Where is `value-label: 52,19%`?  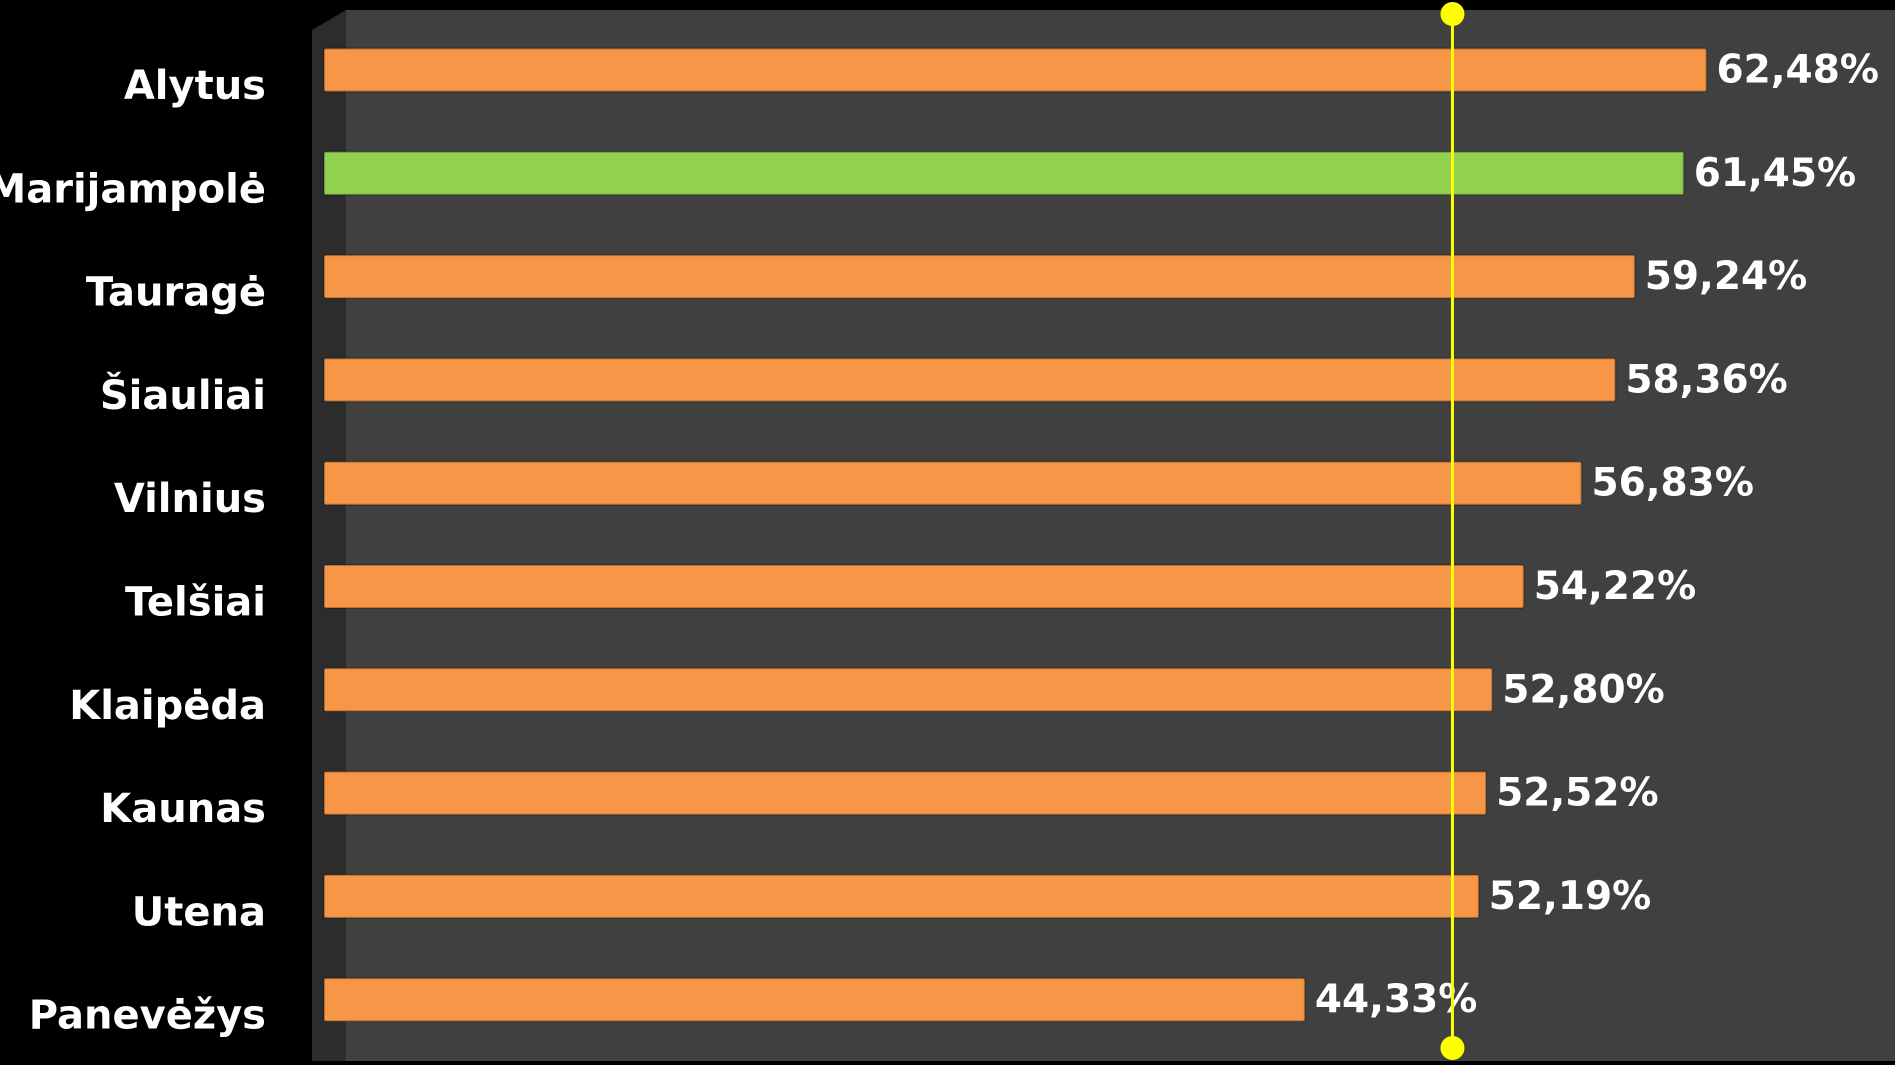
value-label: 52,19% is located at coordinates (1570, 896).